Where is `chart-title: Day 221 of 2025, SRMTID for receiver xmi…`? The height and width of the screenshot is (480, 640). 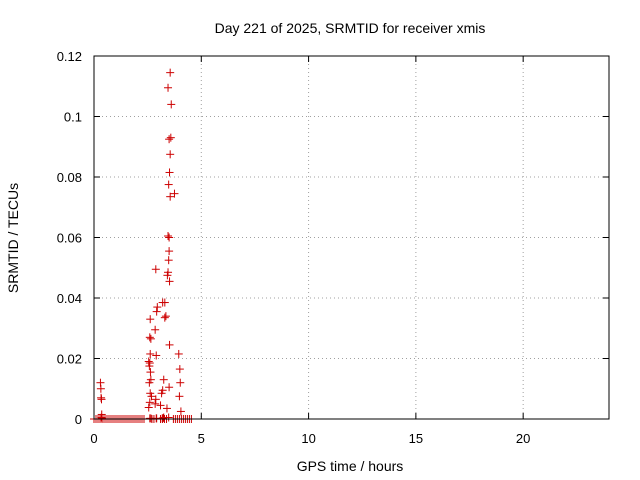
chart-title: Day 221 of 2025, SRMTID for receiver xmi… is located at coordinates (350, 28).